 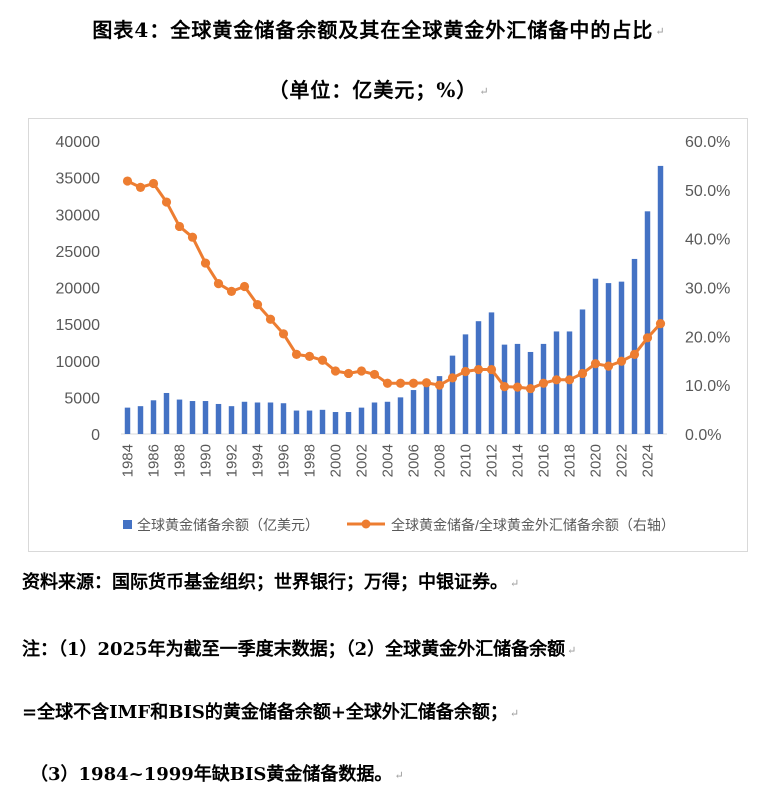 What do you see at coordinates (570, 460) in the screenshot?
I see `x-tick-label: 2018` at bounding box center [570, 460].